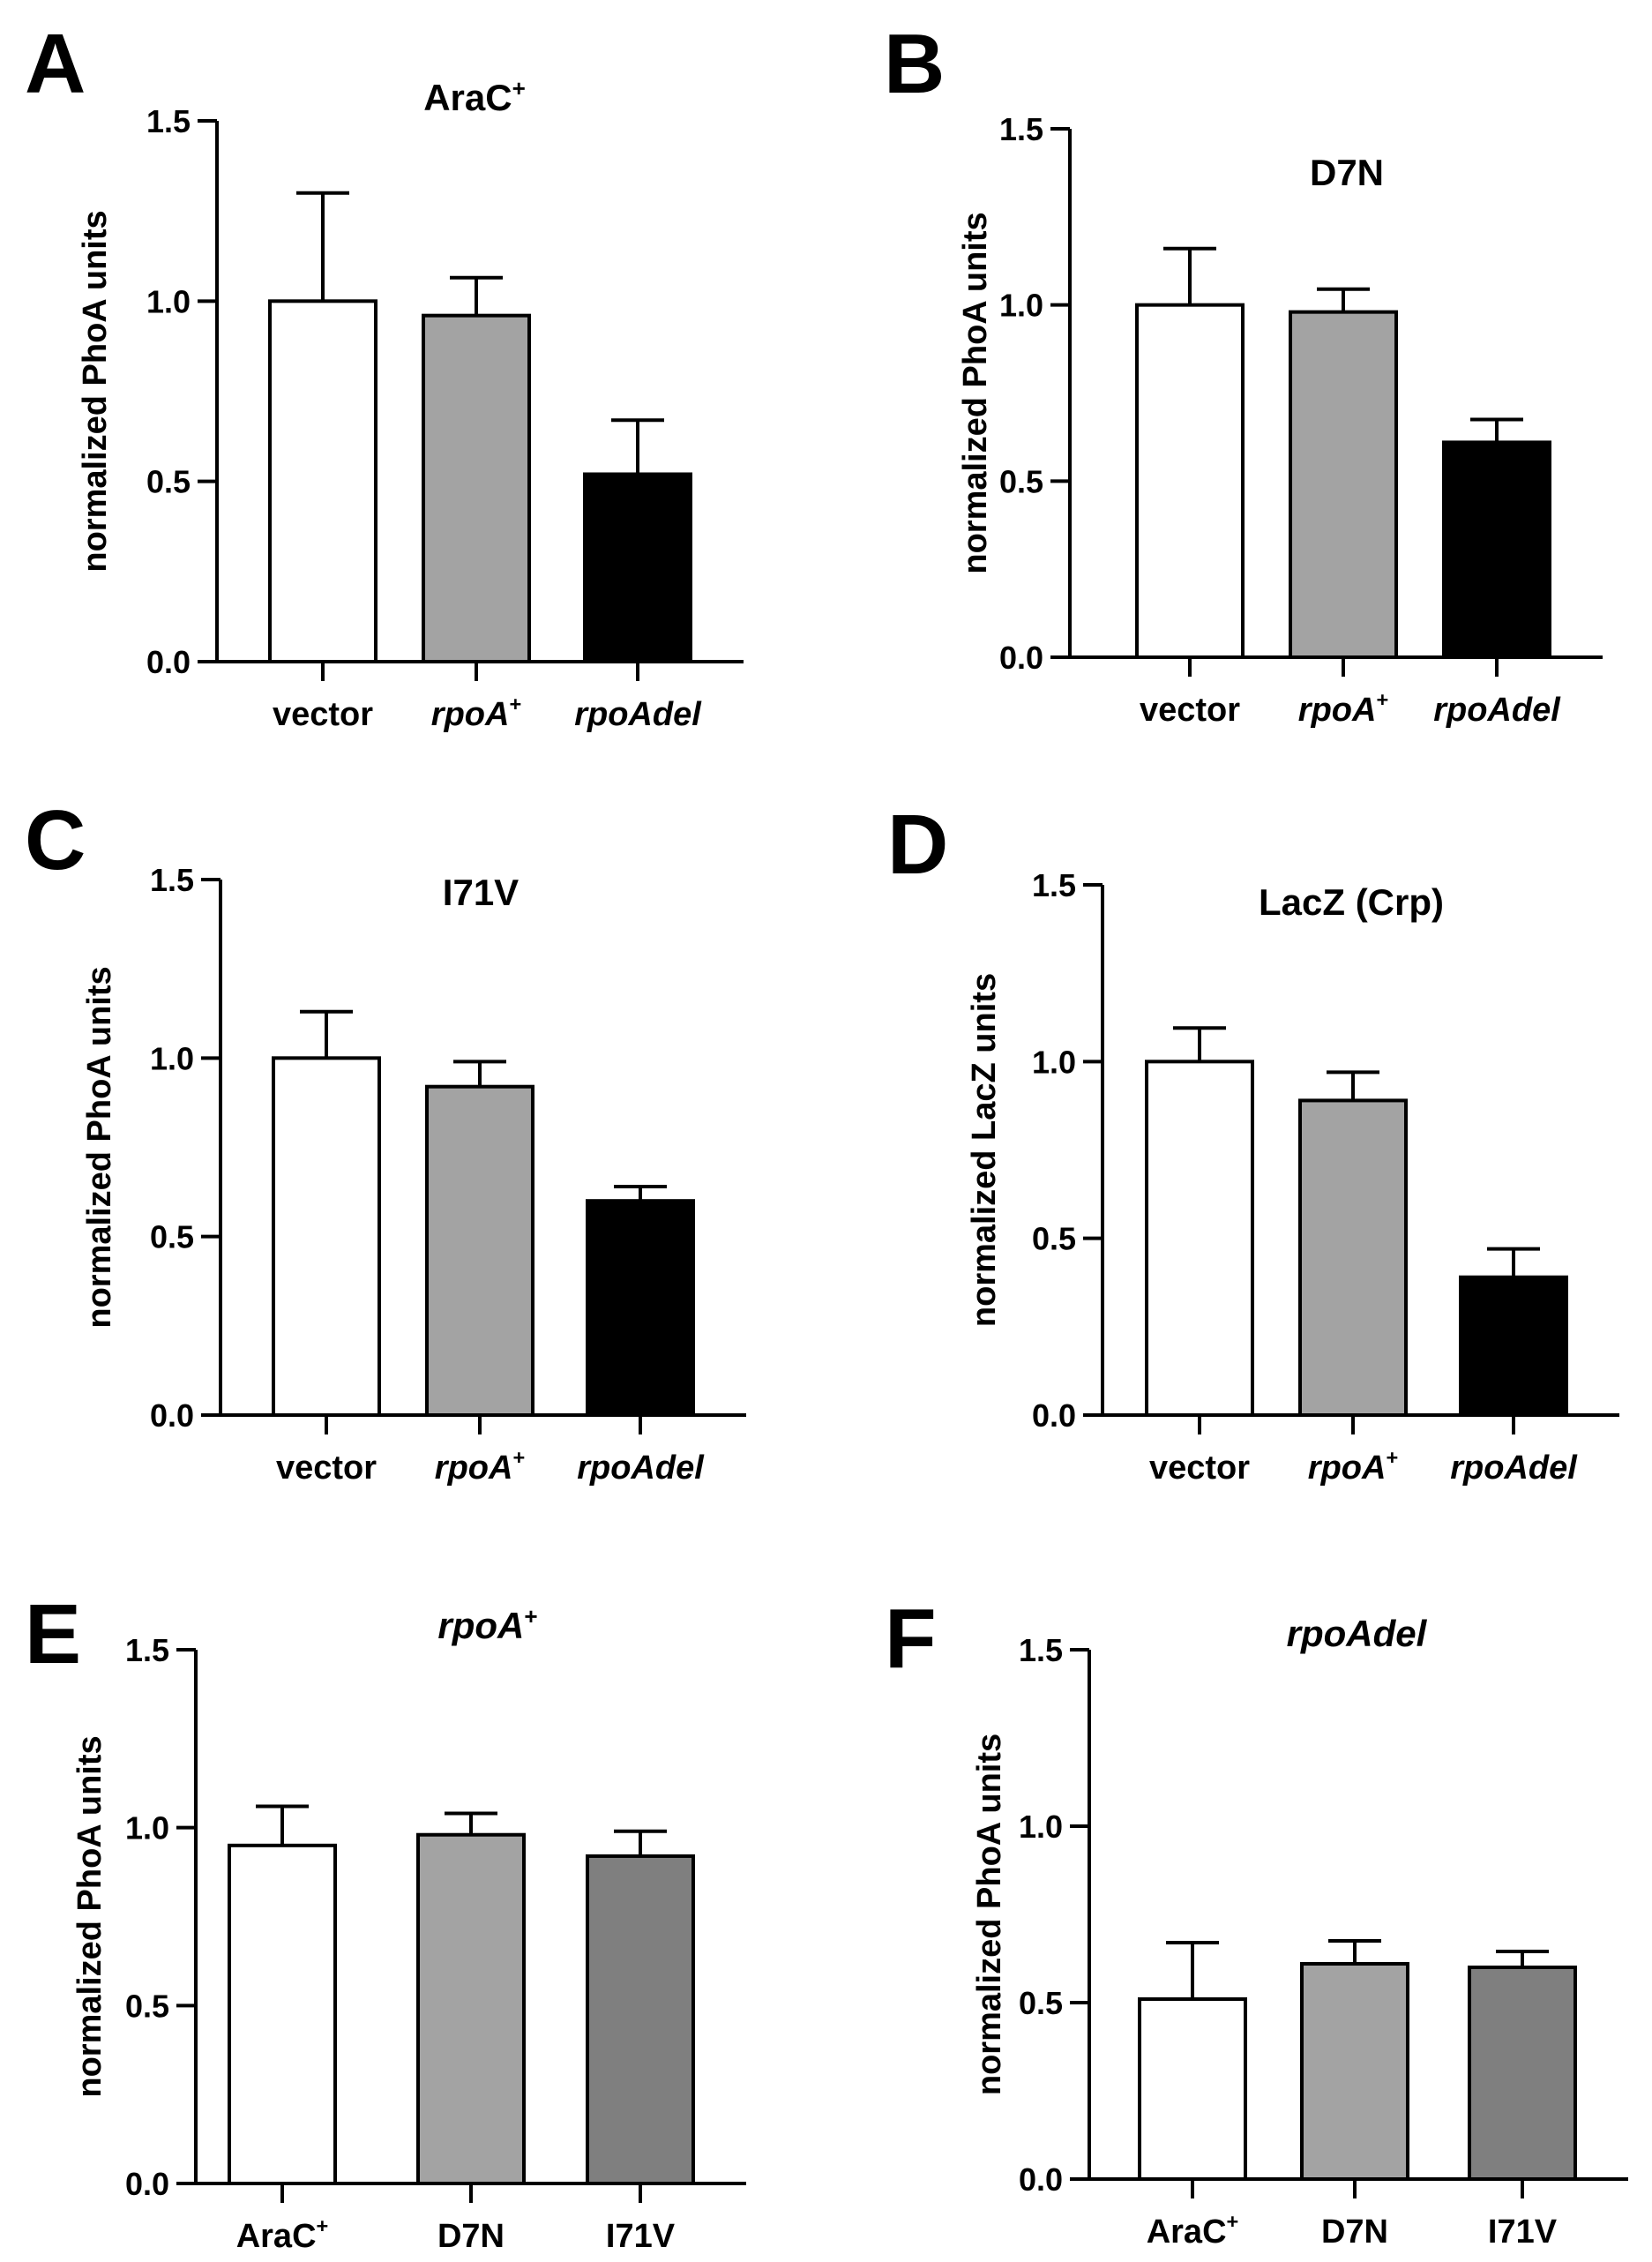  Describe the element at coordinates (55, 841) in the screenshot. I see `panel-letter: C` at that location.